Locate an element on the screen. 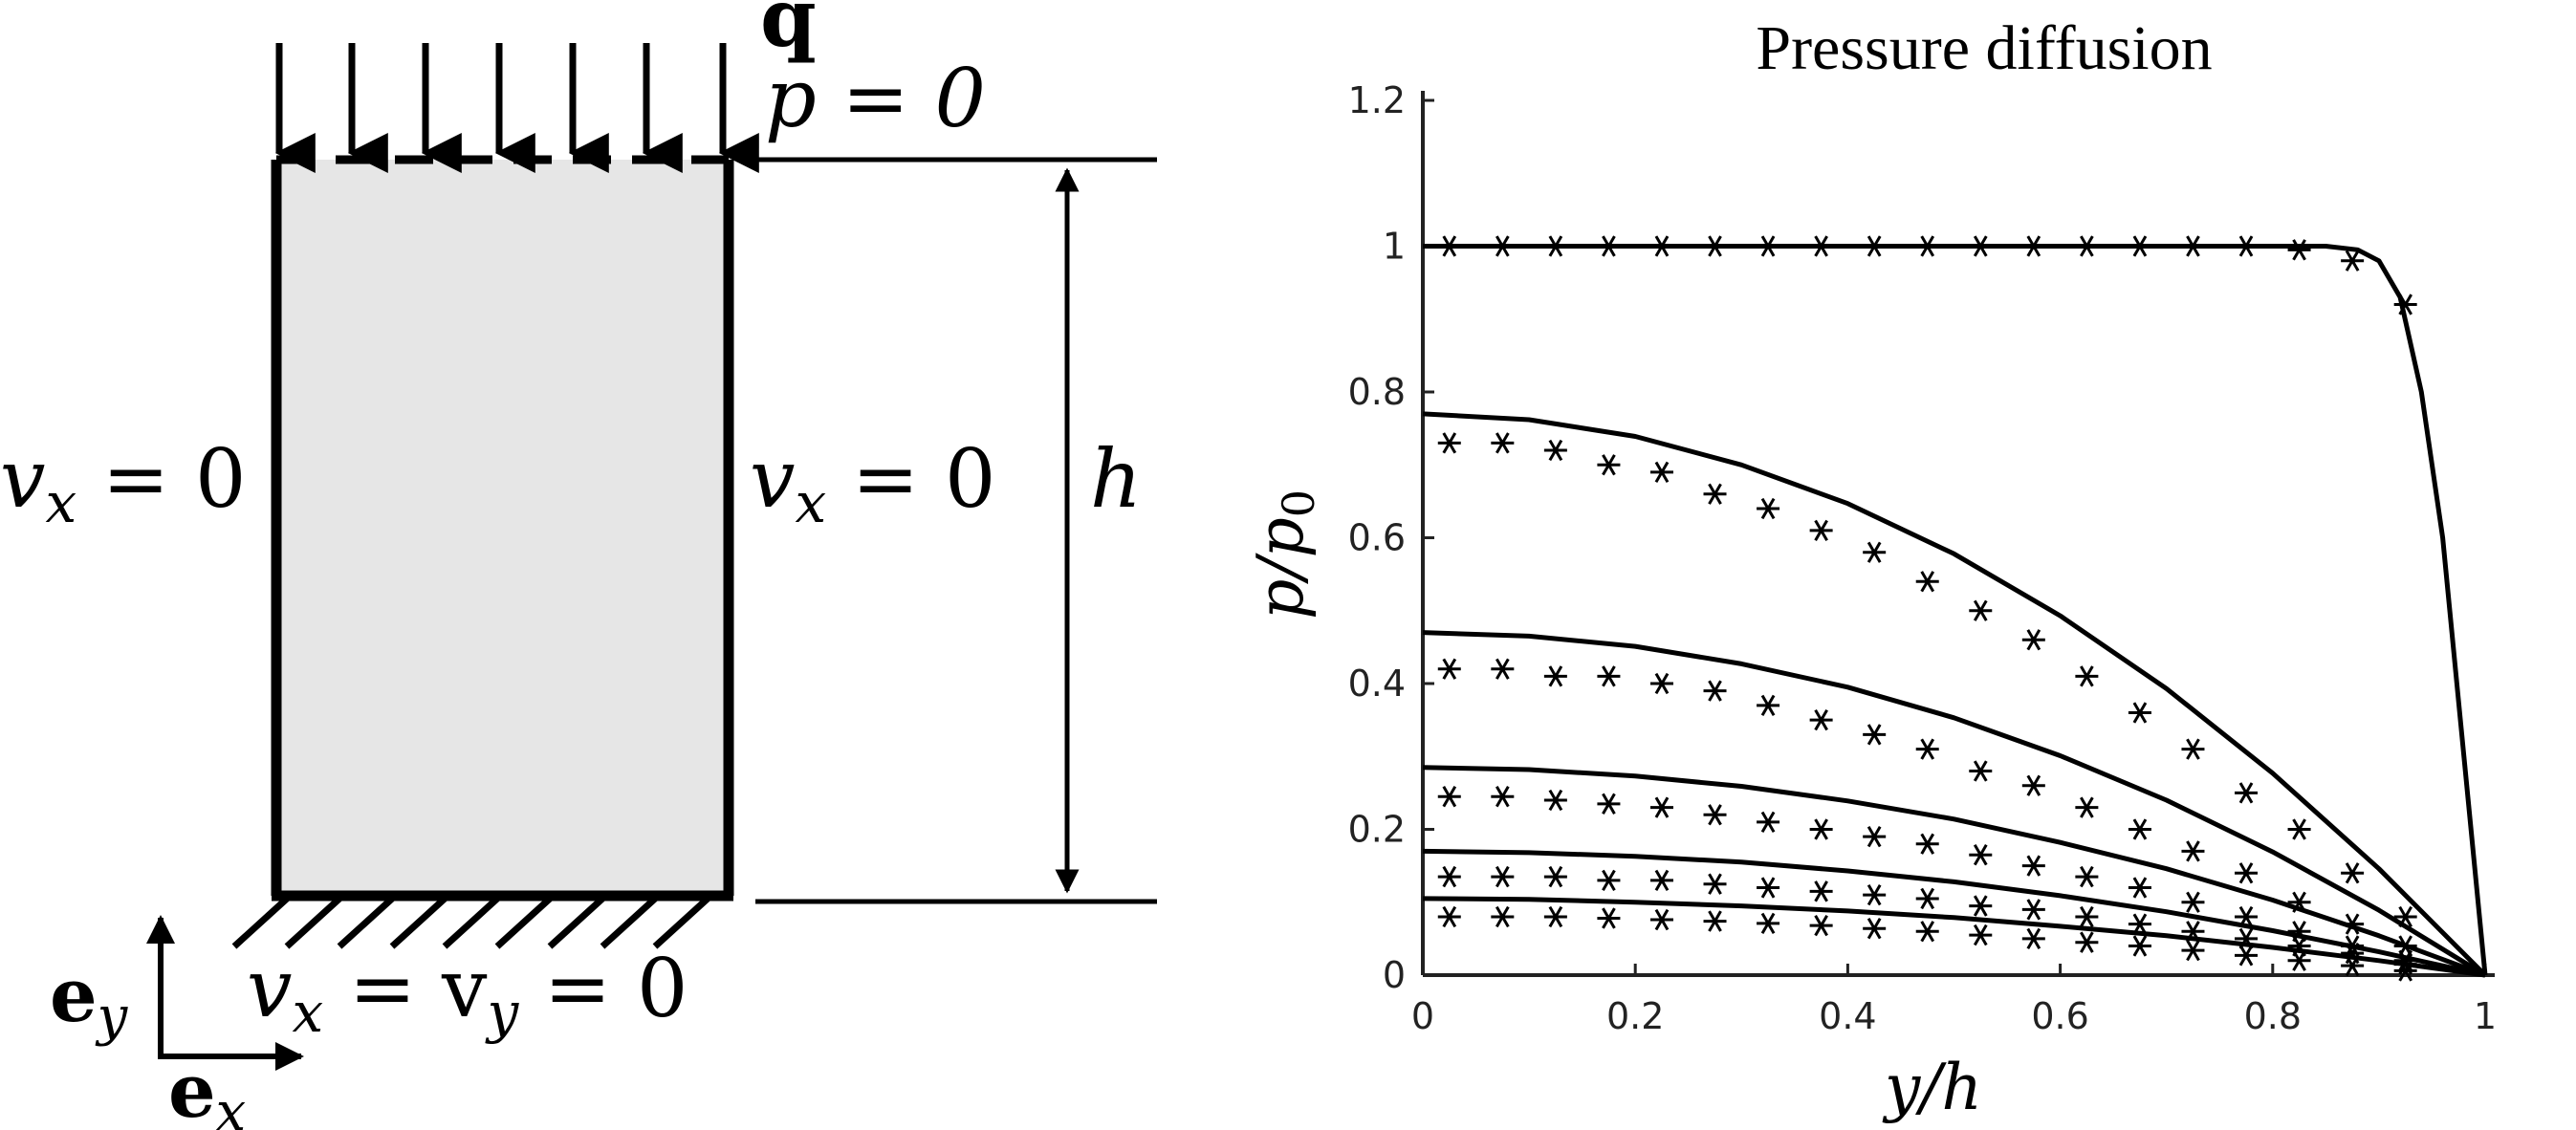 The height and width of the screenshot is (1130, 2576). x-tick-label: 0.6 is located at coordinates (2059, 1016).